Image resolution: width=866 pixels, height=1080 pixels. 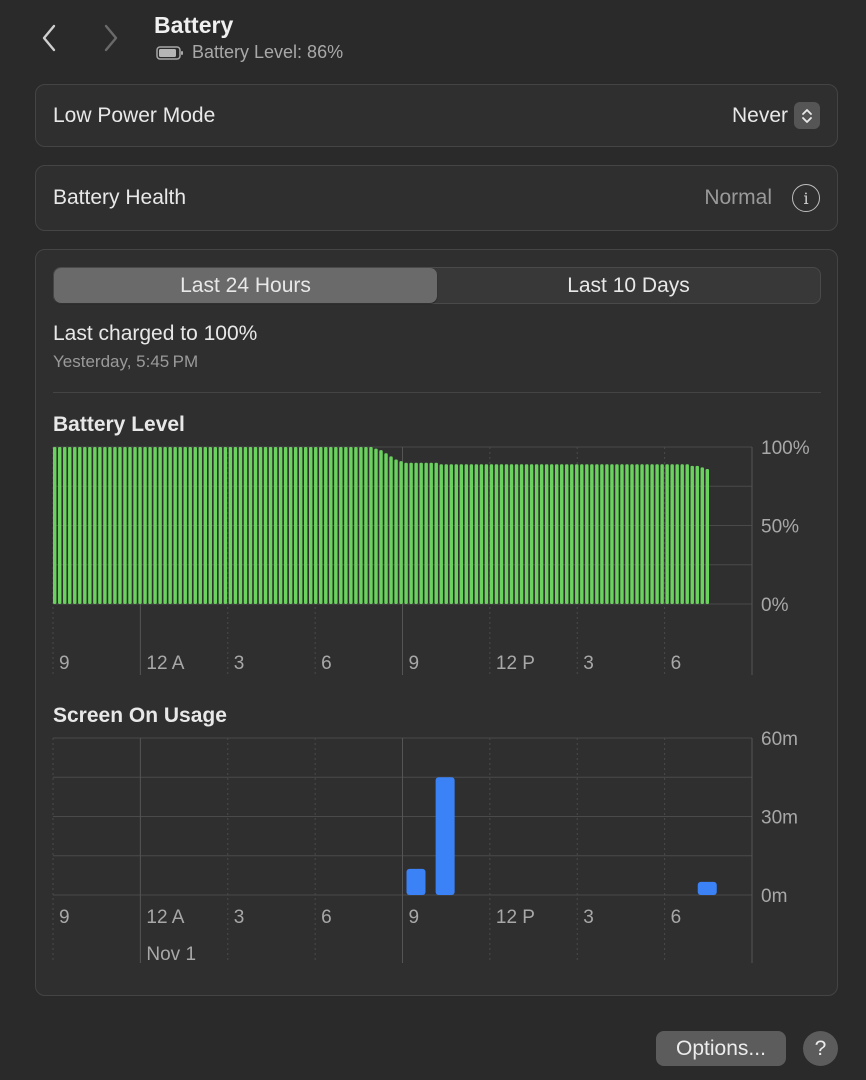 What do you see at coordinates (774, 896) in the screenshot?
I see `y-tick-label: 0m` at bounding box center [774, 896].